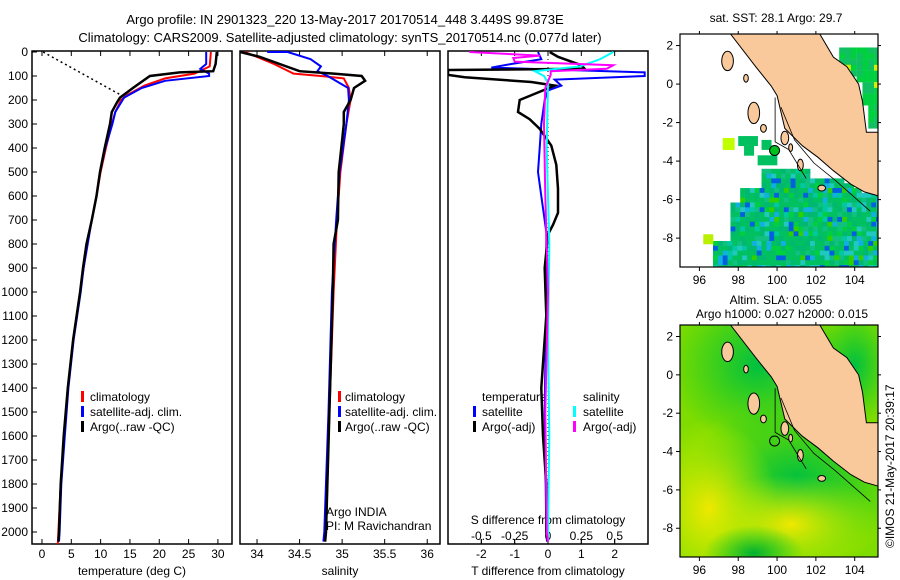 This screenshot has height=580, width=900. What do you see at coordinates (603, 412) in the screenshot?
I see `legend-label-s-satellite: satellite` at bounding box center [603, 412].